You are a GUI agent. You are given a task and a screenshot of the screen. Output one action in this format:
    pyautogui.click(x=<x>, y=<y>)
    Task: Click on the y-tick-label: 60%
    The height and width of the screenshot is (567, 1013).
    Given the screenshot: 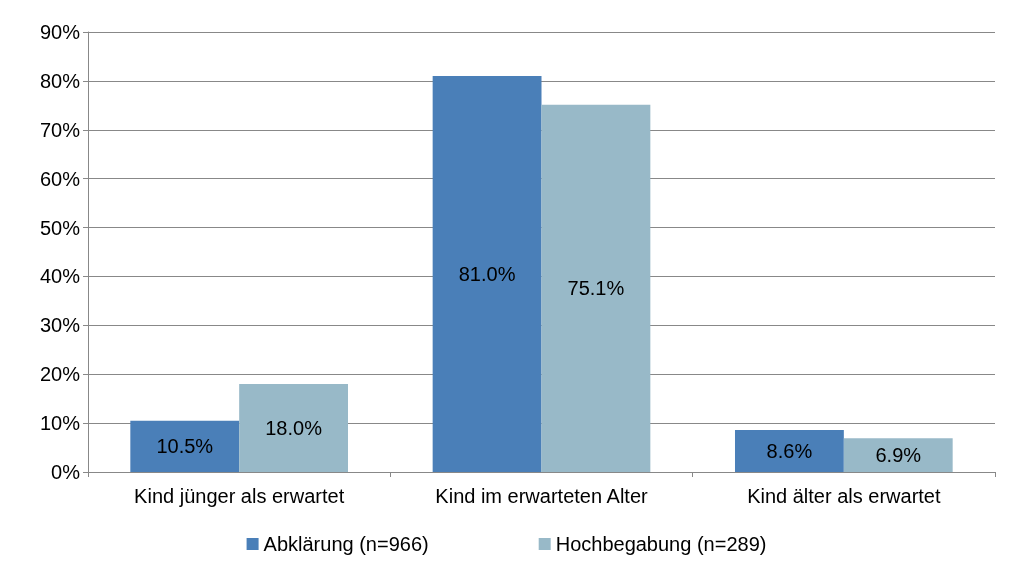 What is the action you would take?
    pyautogui.click(x=60, y=178)
    